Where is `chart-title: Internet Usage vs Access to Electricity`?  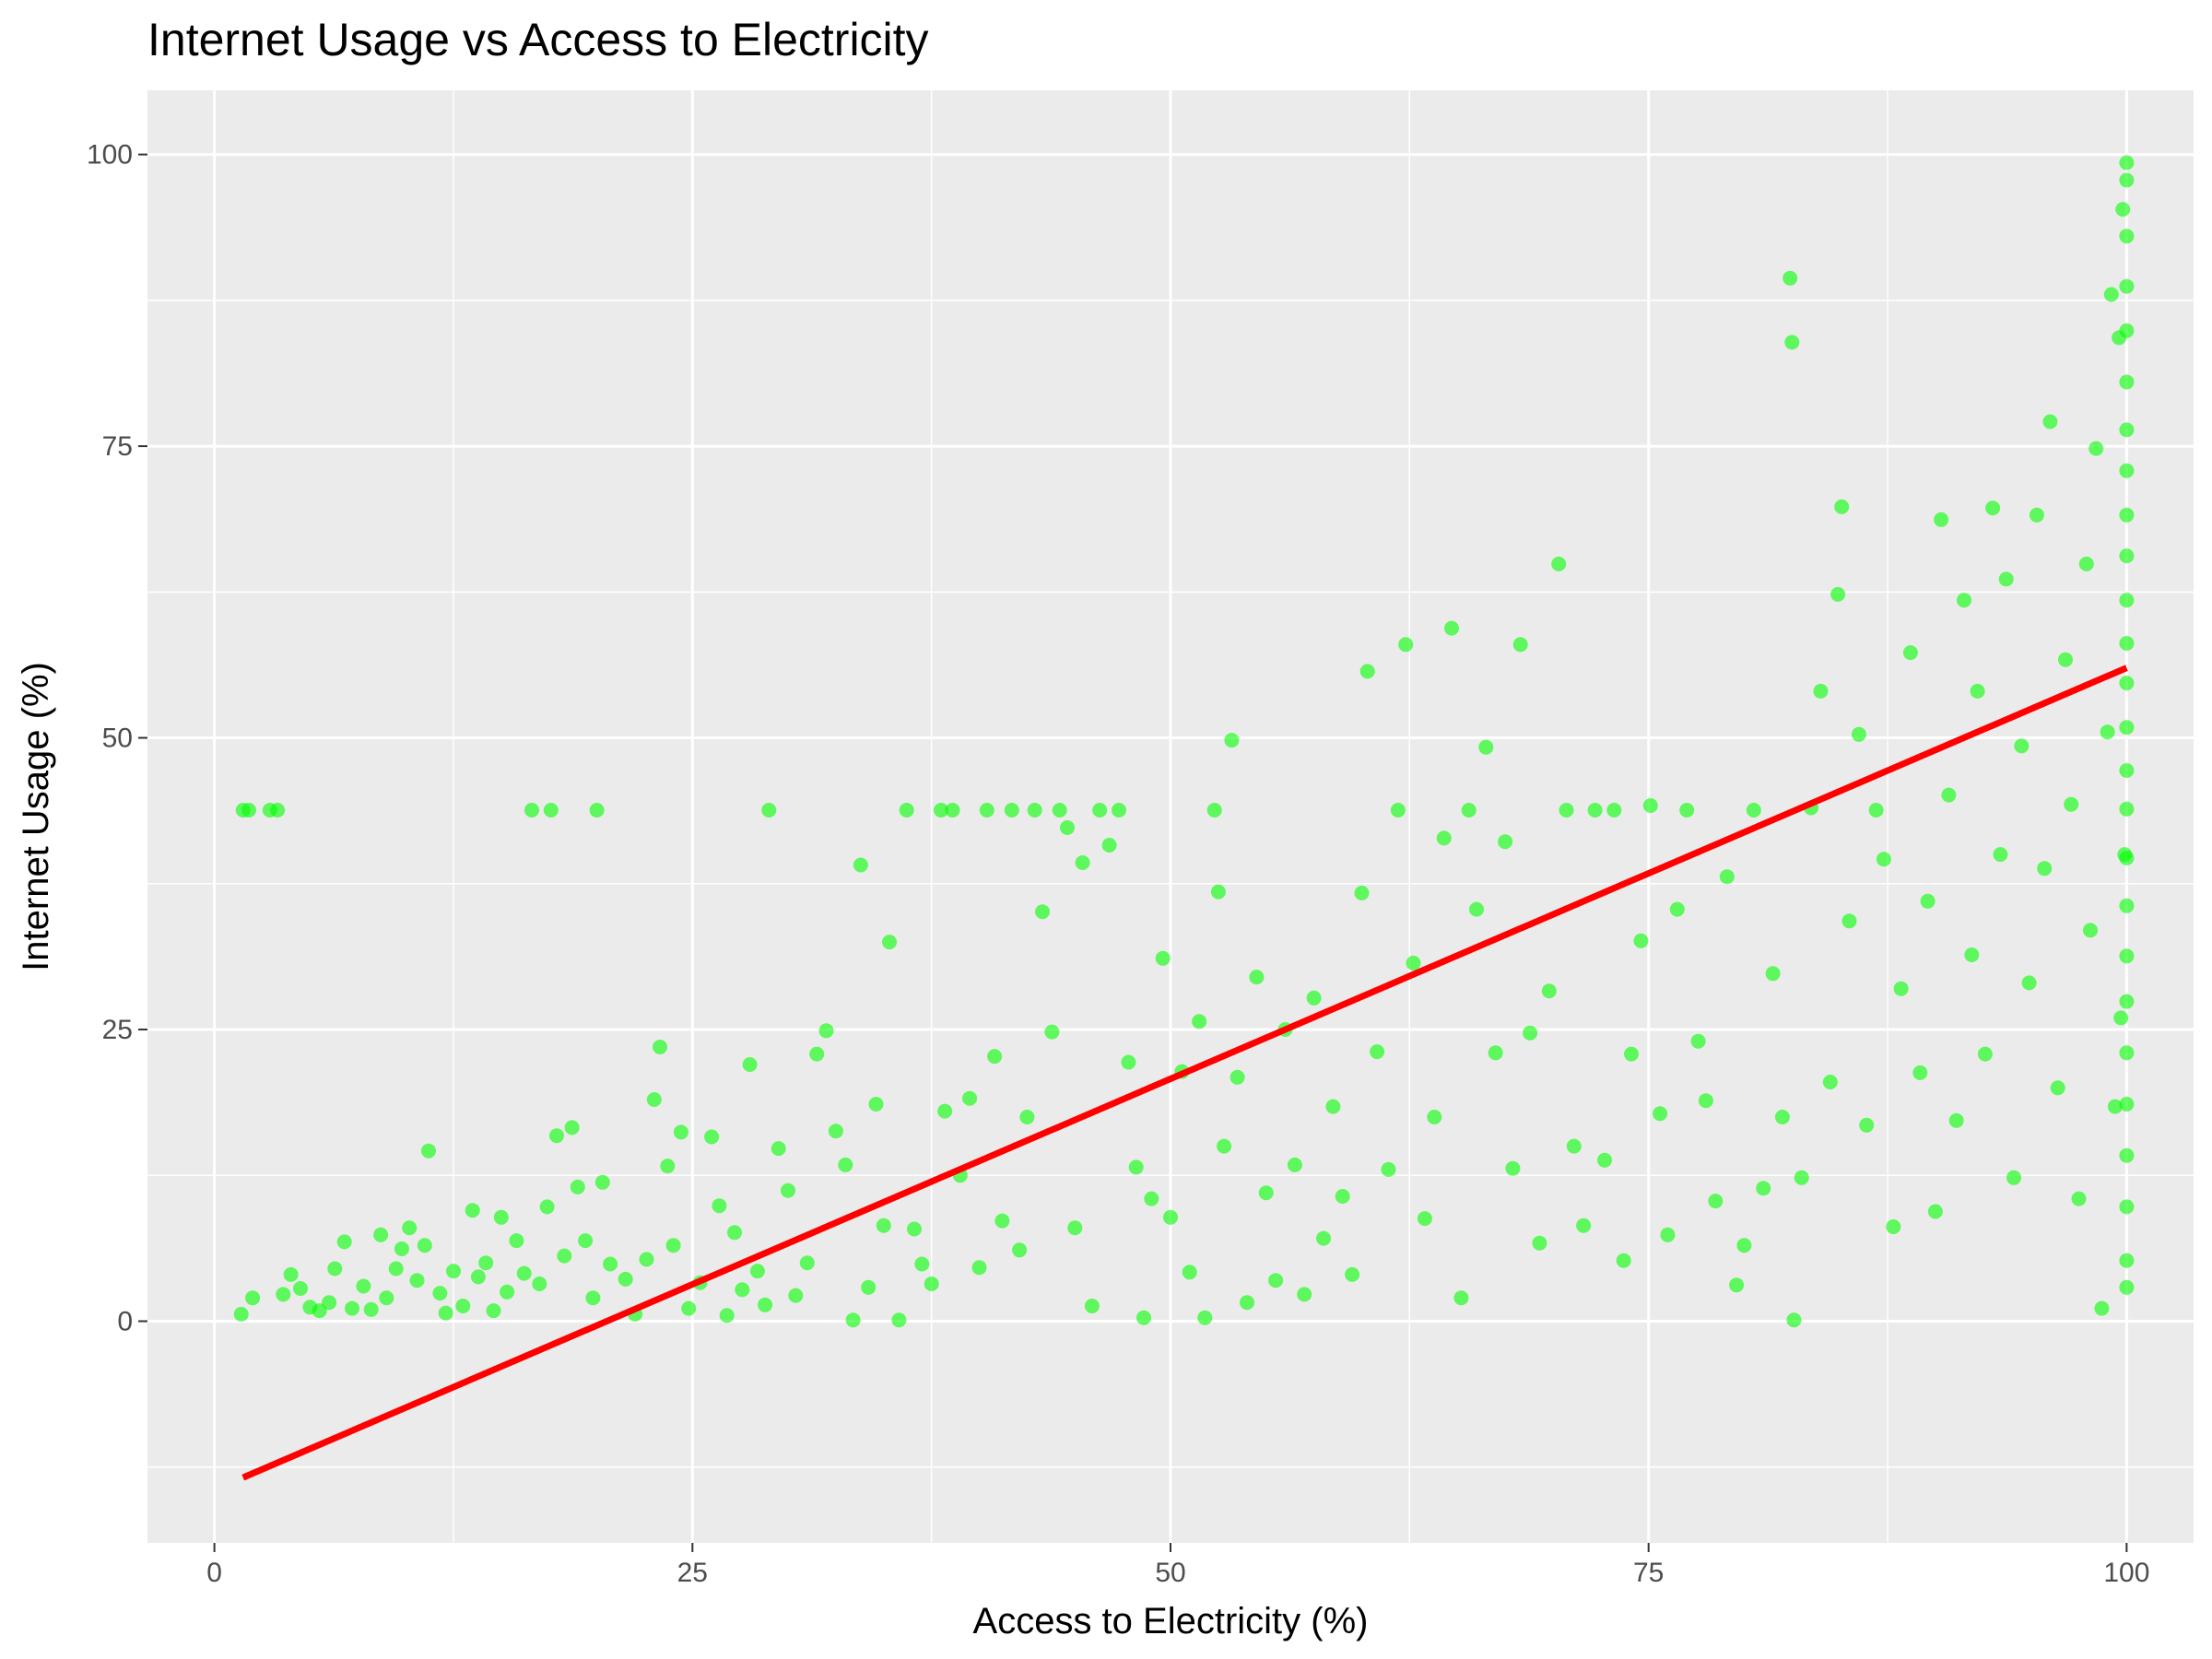 chart-title: Internet Usage vs Access to Electricity is located at coordinates (538, 39).